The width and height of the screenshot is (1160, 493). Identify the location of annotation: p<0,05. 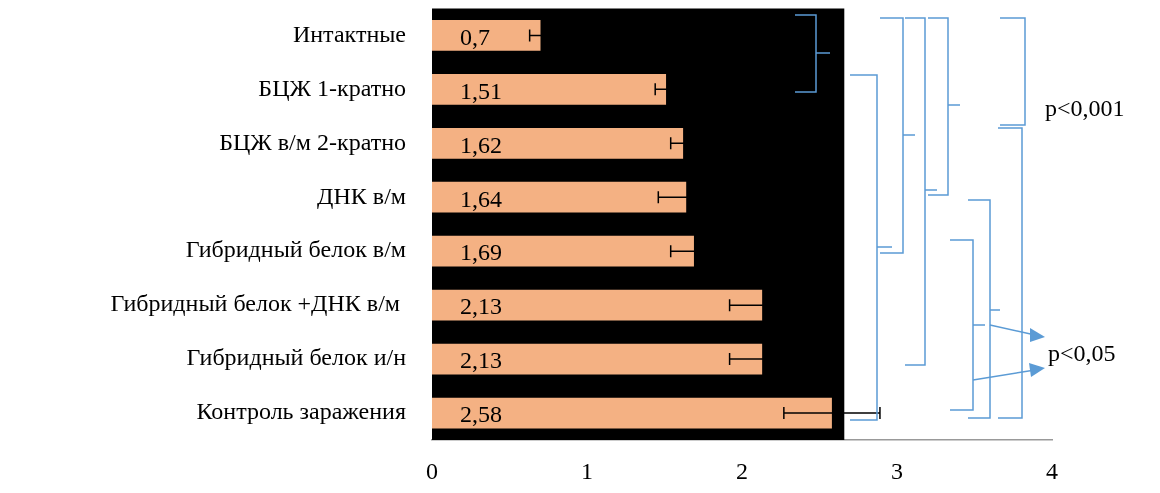
(1082, 353).